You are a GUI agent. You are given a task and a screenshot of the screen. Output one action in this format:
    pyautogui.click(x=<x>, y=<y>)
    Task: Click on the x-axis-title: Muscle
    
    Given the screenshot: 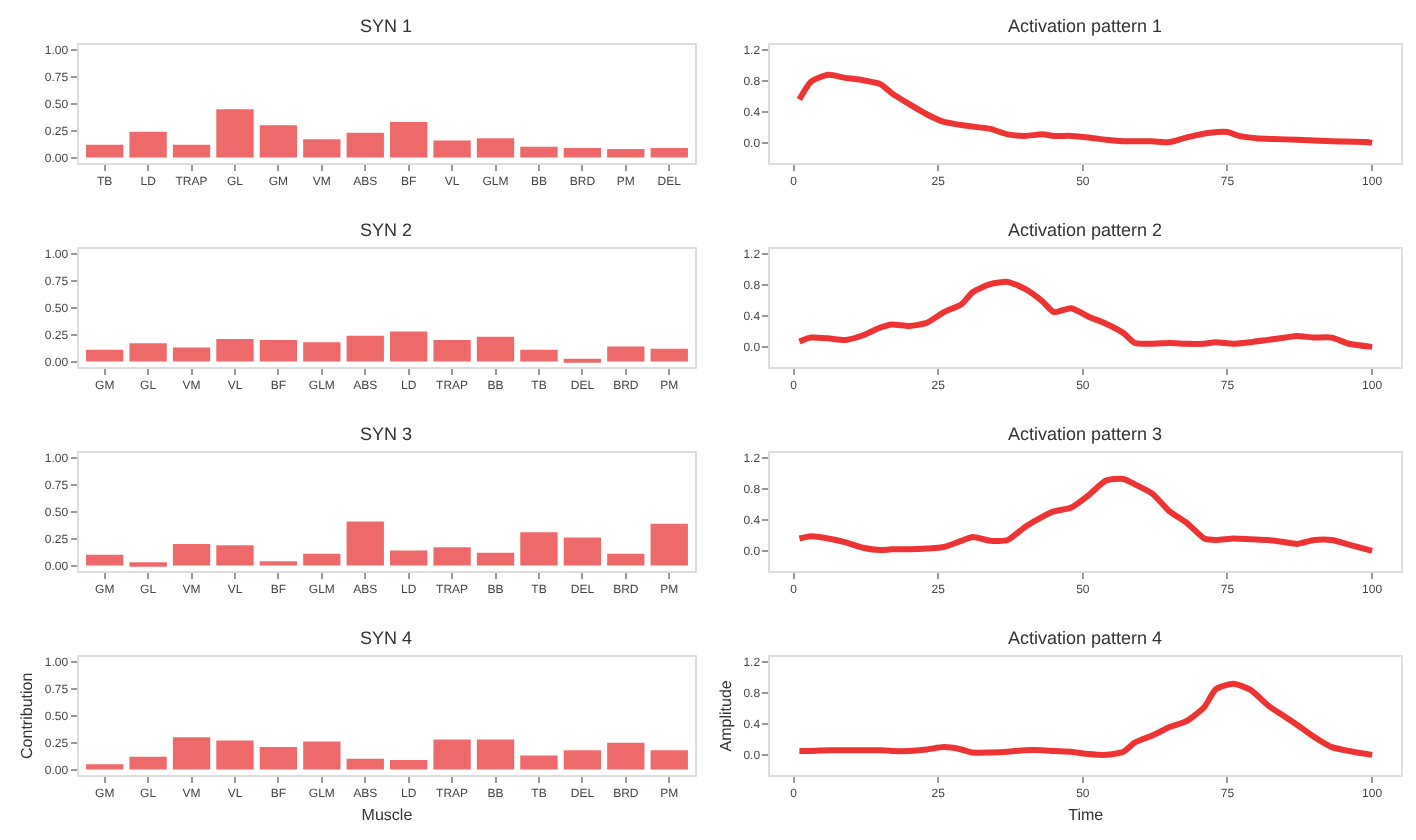 What is the action you would take?
    pyautogui.click(x=387, y=814)
    